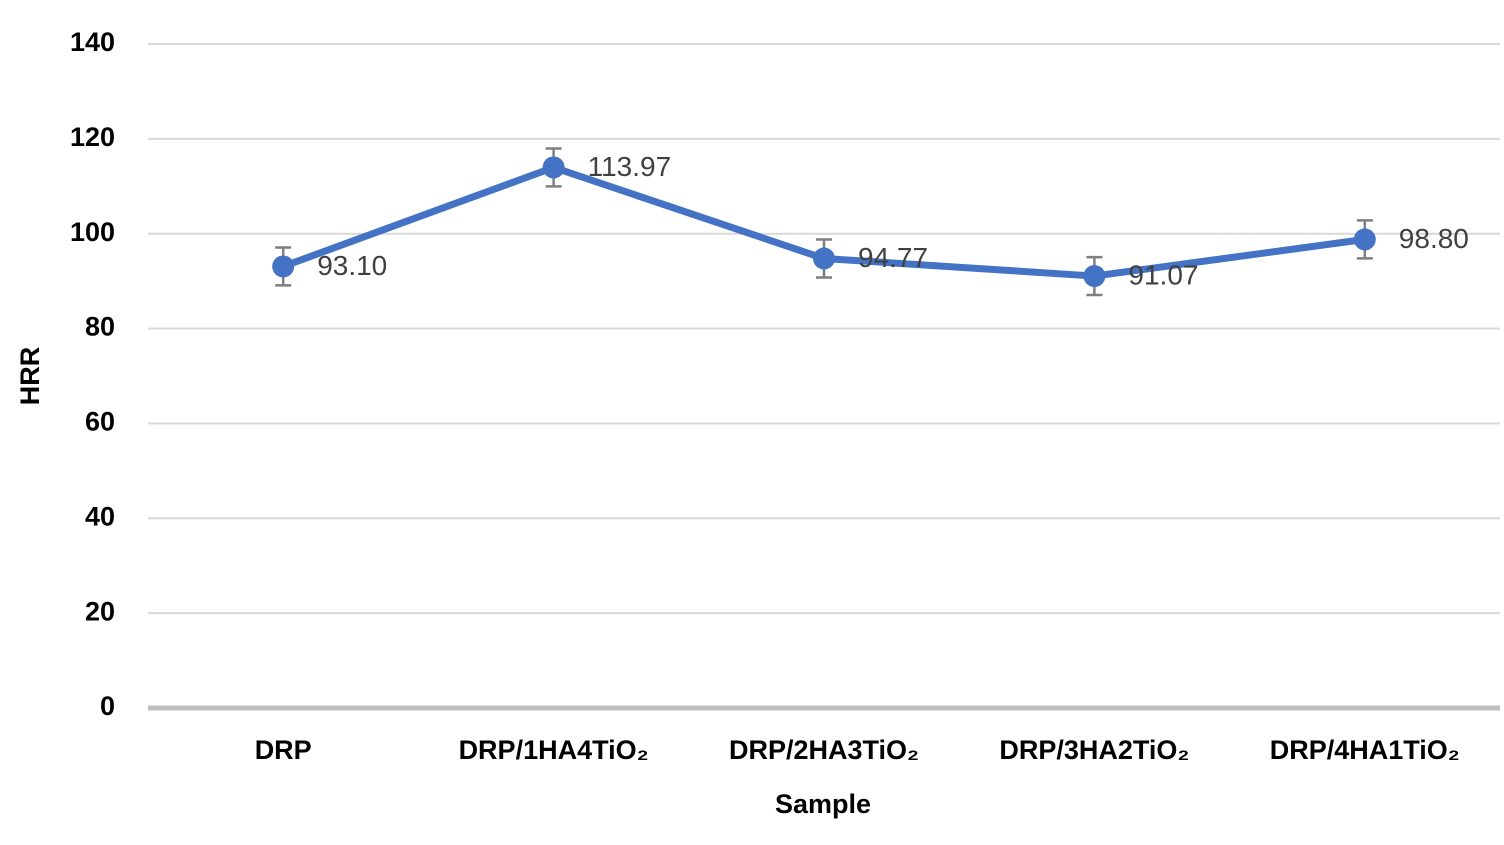  What do you see at coordinates (893, 257) in the screenshot?
I see `data-label: 94.77` at bounding box center [893, 257].